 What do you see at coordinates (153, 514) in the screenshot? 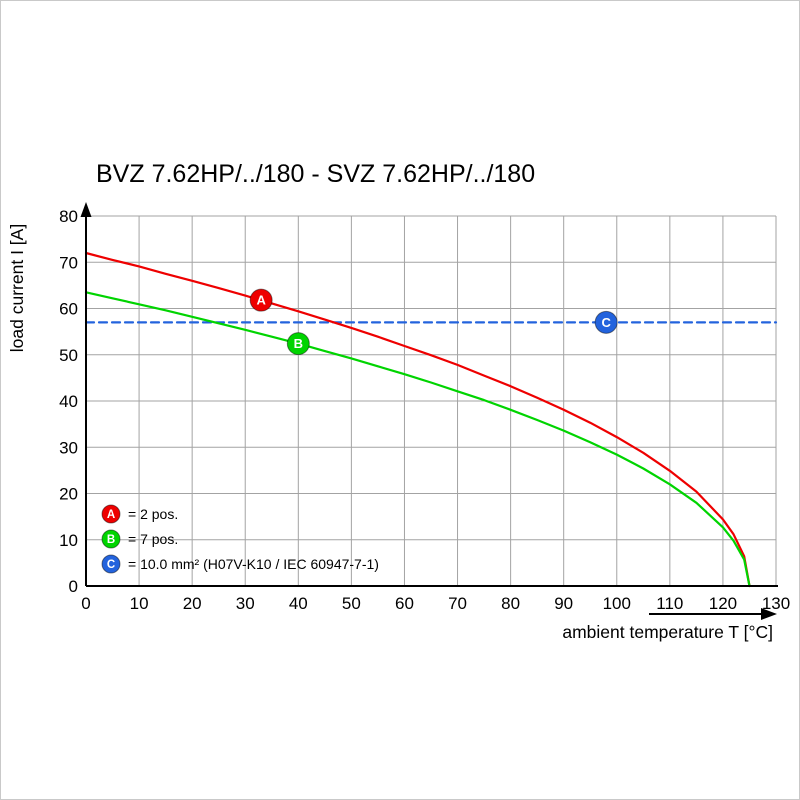
I see `legend-label-a: = 2 pos.` at bounding box center [153, 514].